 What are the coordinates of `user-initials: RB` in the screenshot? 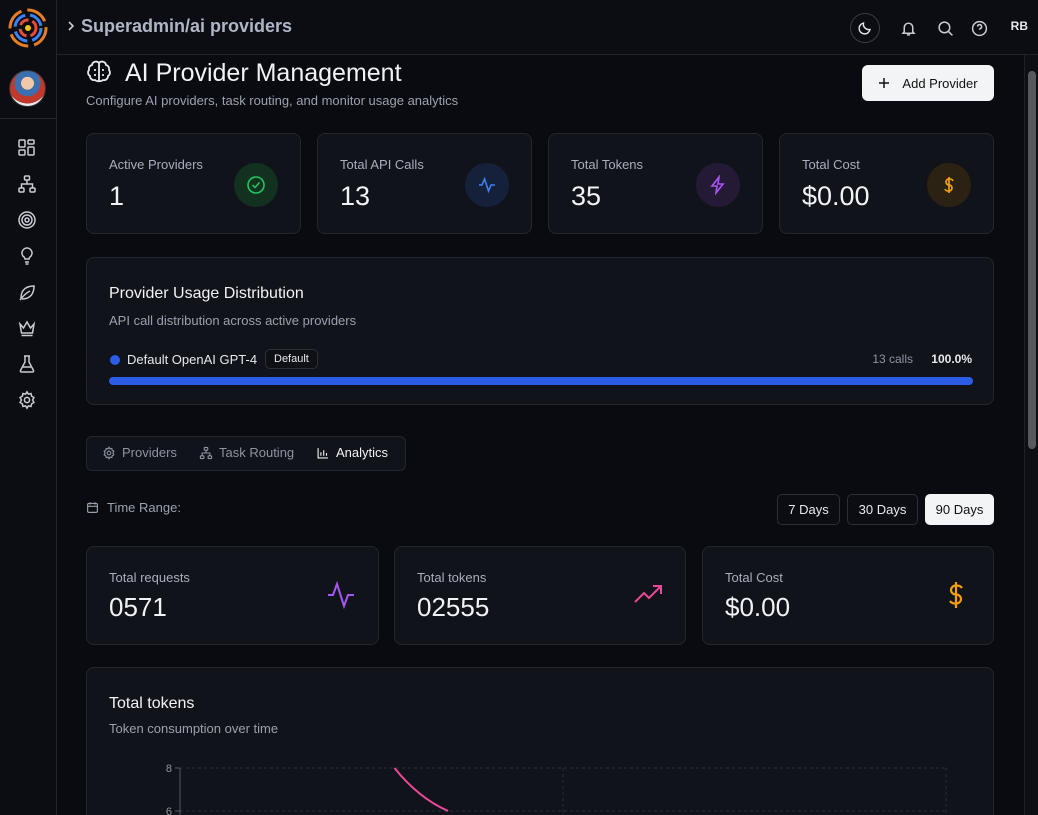 It's located at (1019, 26).